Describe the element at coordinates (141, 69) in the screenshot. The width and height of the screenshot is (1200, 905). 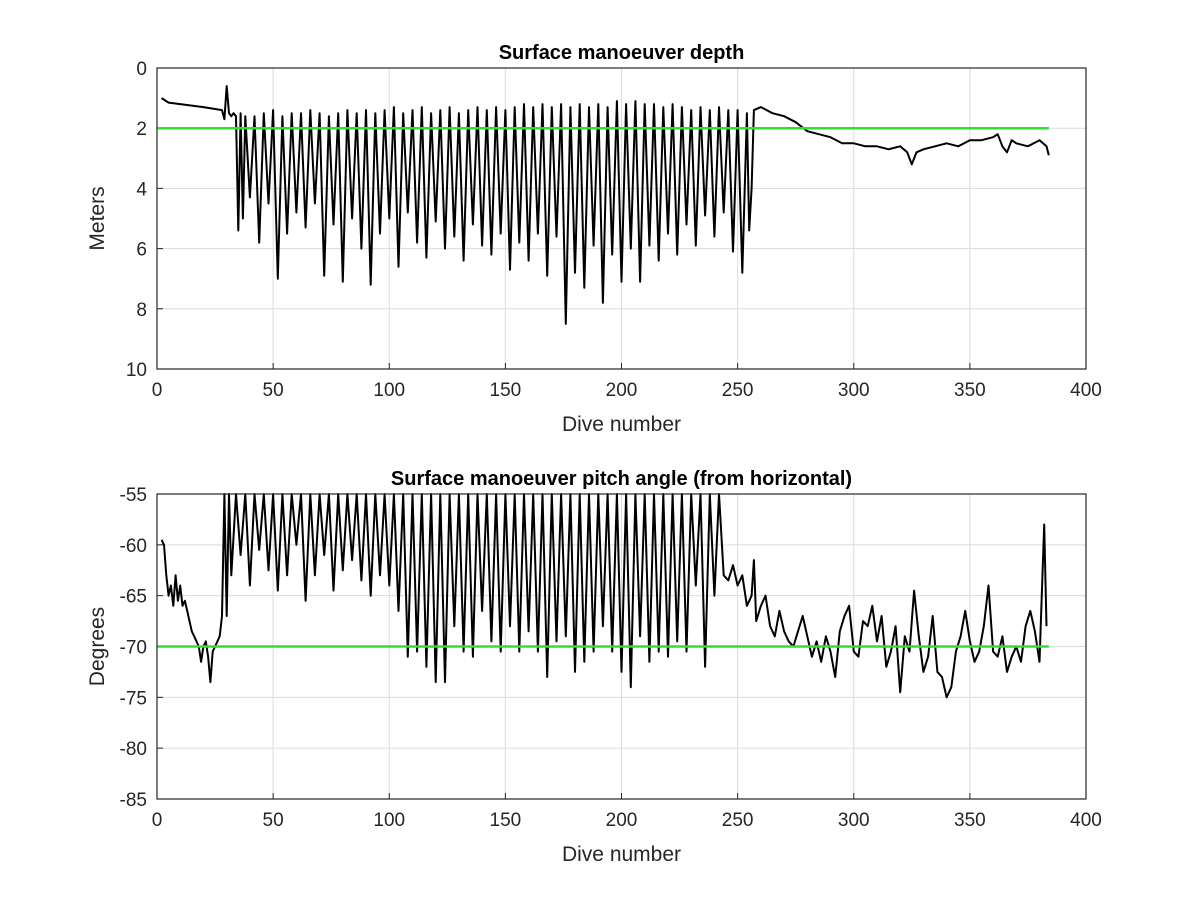
I see `y-tick-label: 0` at that location.